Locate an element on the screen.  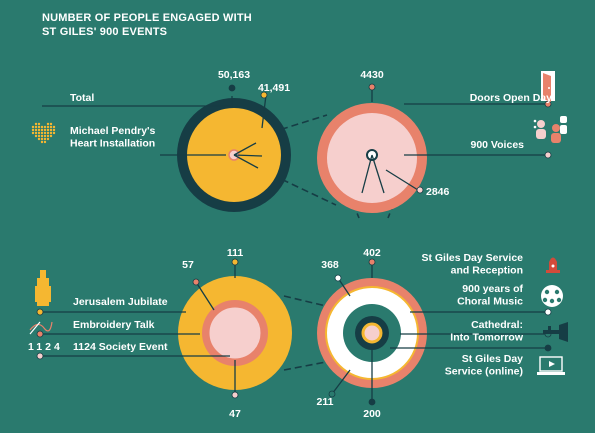
label-jerusalem-jubilate: Jerusalem Jubilate is located at coordinates (120, 302).